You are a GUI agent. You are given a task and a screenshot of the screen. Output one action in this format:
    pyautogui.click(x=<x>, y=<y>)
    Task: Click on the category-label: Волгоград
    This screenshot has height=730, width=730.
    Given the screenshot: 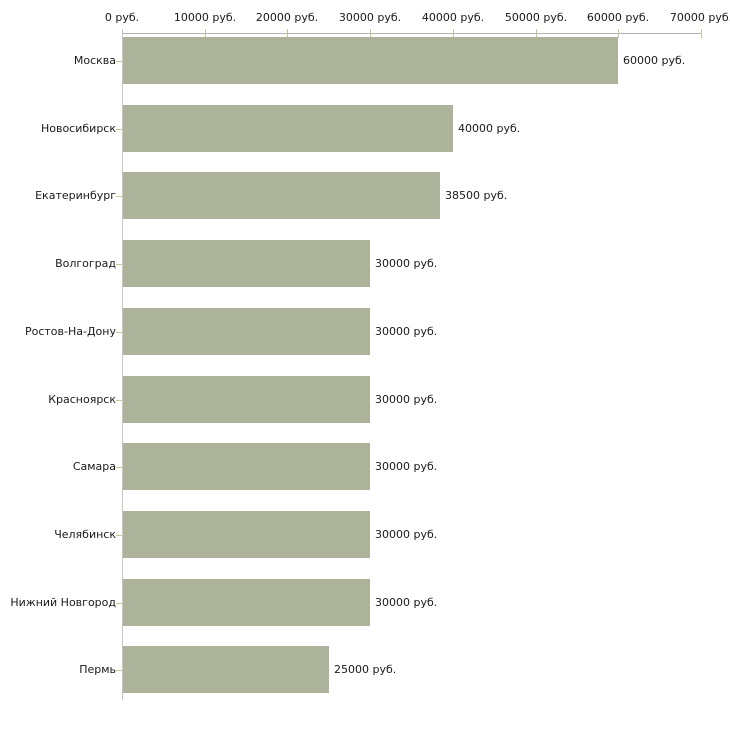 What is the action you would take?
    pyautogui.click(x=85, y=263)
    